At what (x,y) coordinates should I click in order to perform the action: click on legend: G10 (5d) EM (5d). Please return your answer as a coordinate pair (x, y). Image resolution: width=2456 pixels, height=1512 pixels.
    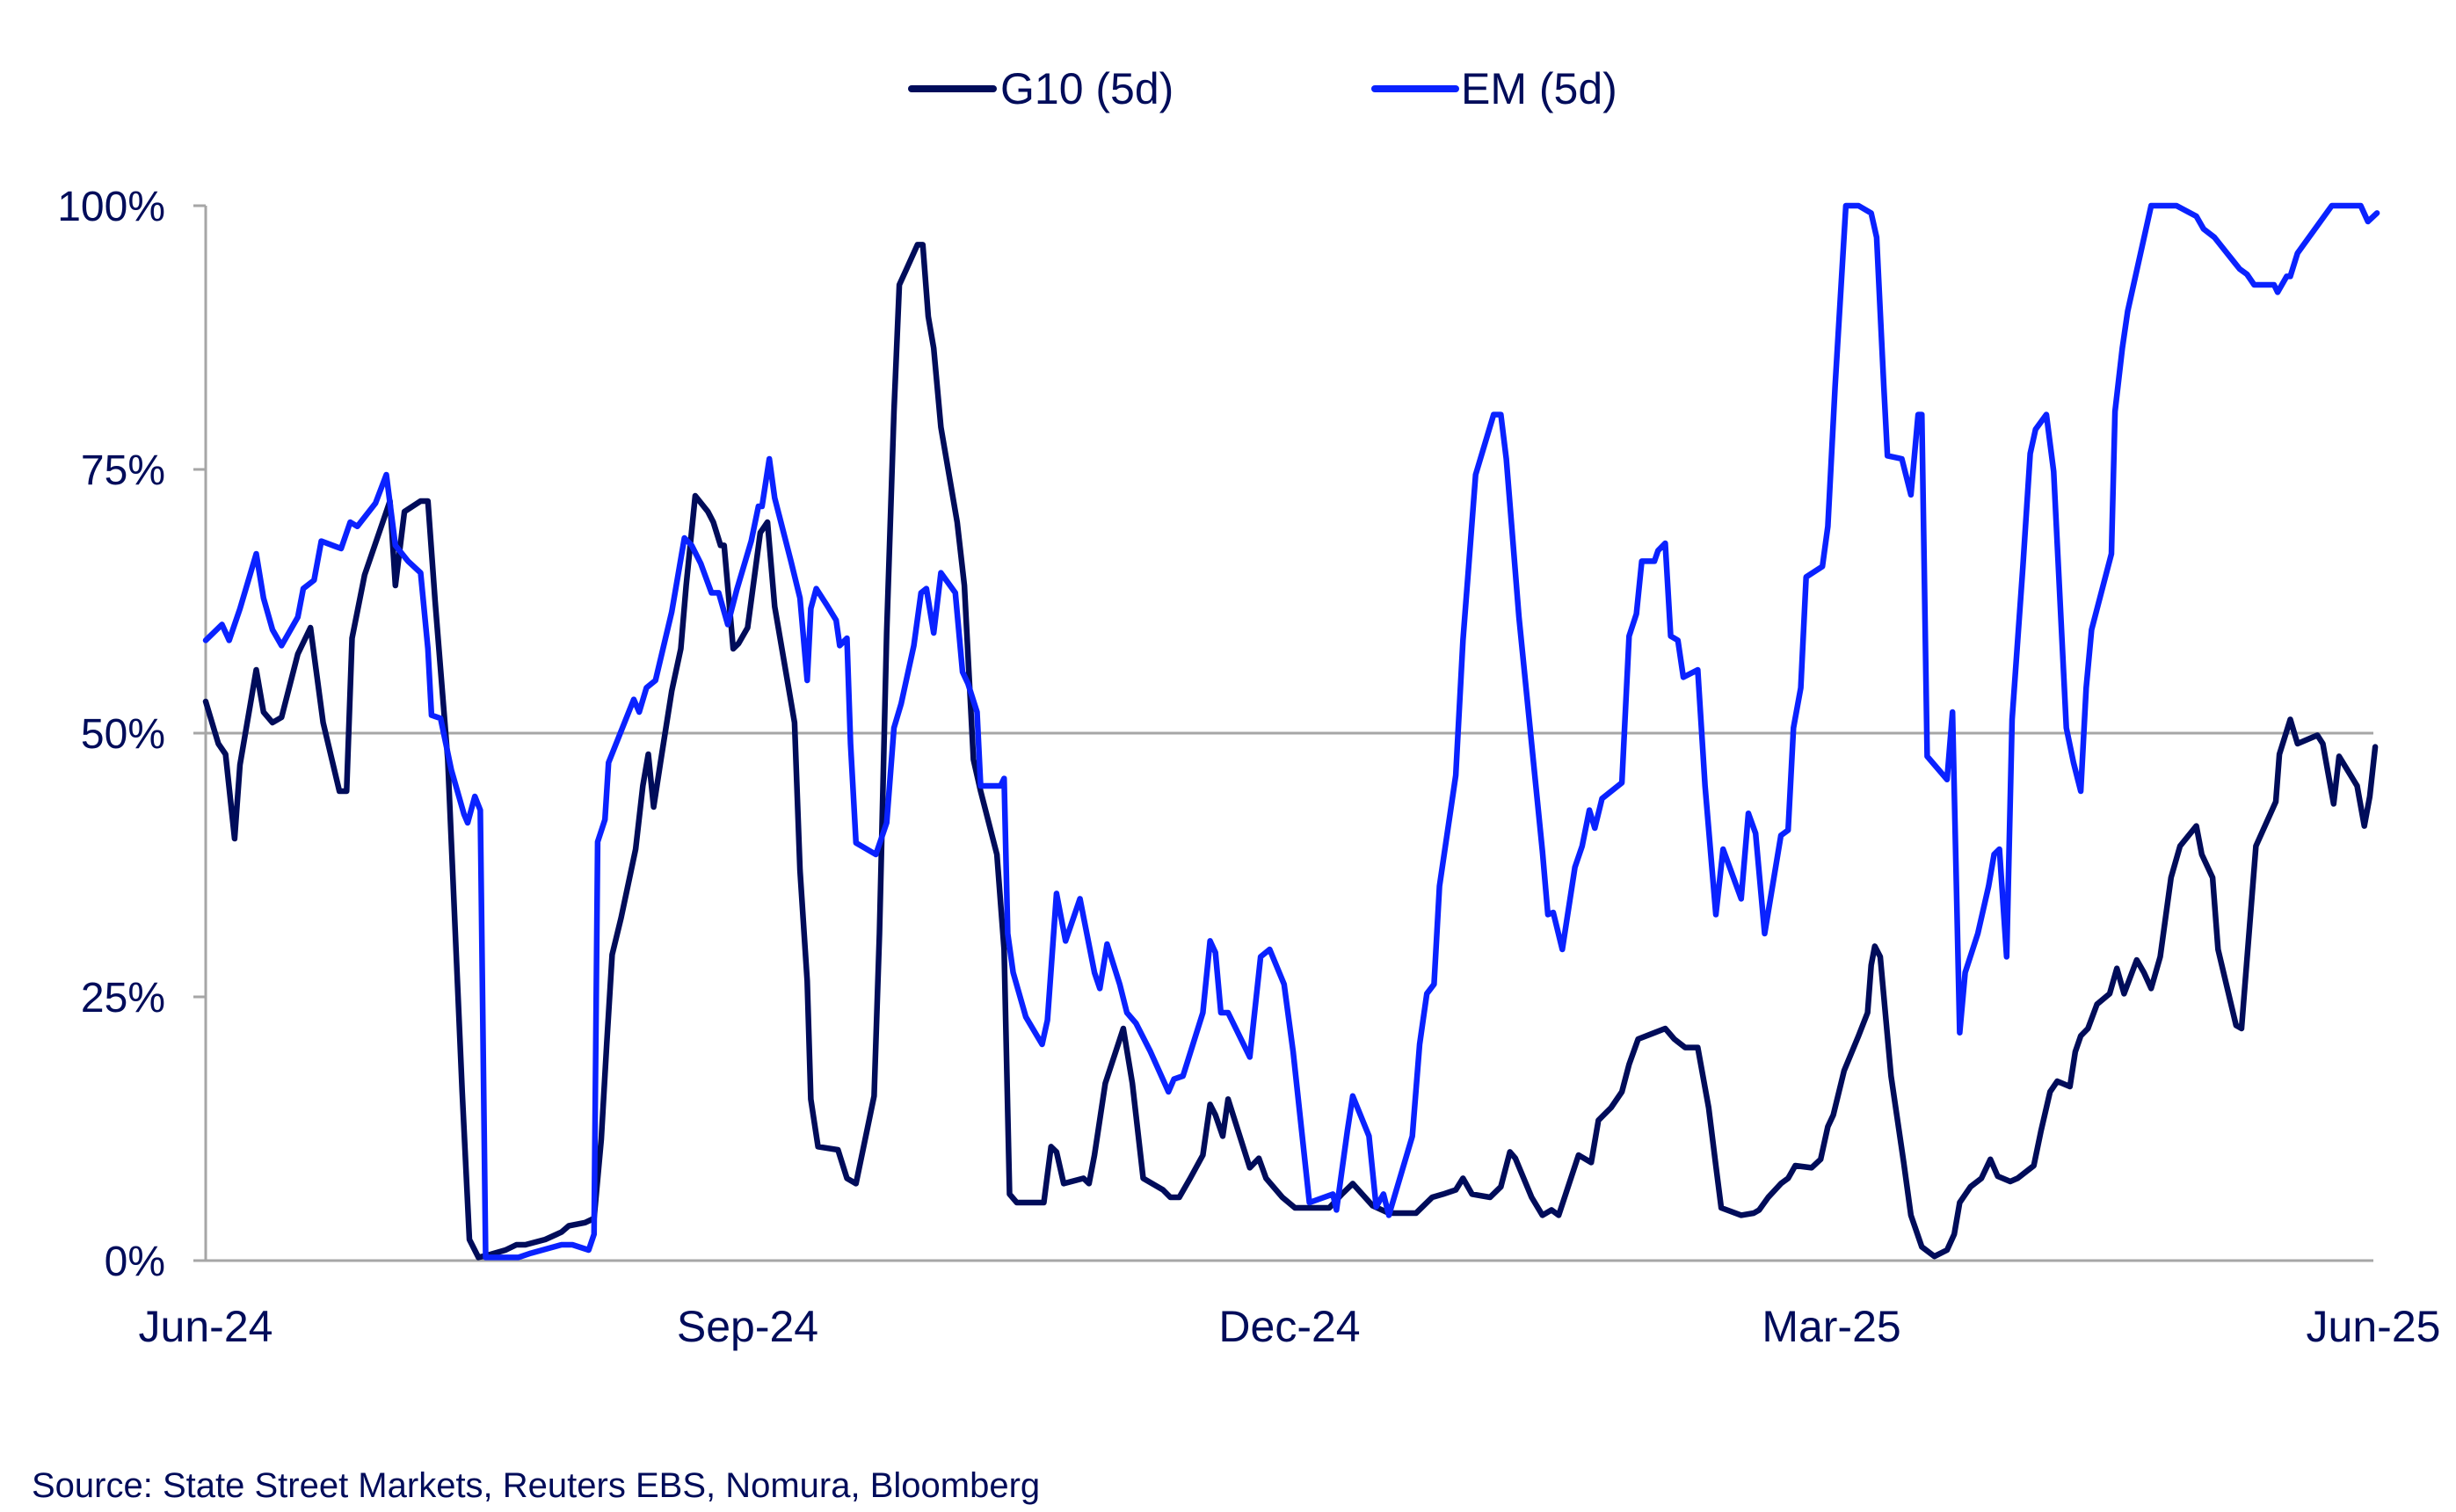
    Looking at the image, I should click on (1262, 88).